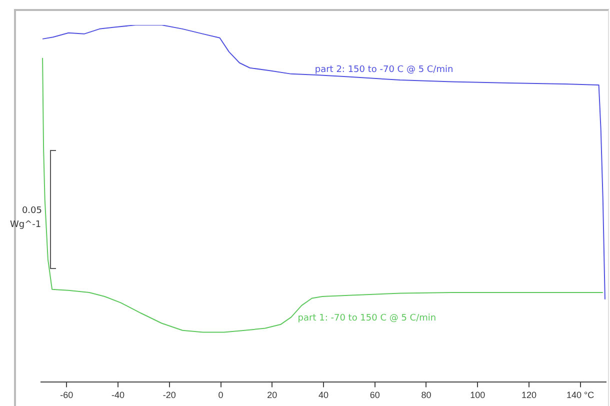 The image size is (610, 406). I want to click on x-tick-label: 100, so click(478, 395).